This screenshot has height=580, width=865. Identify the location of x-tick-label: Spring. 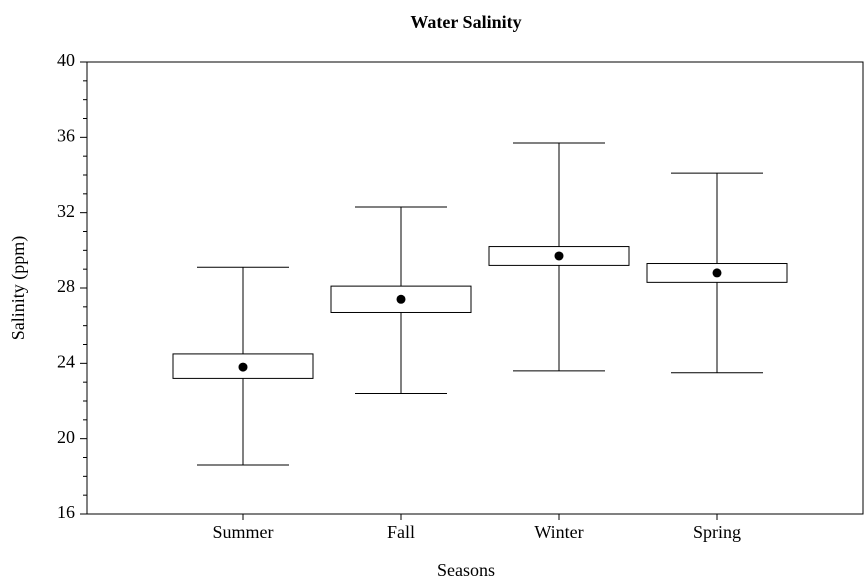
(717, 532).